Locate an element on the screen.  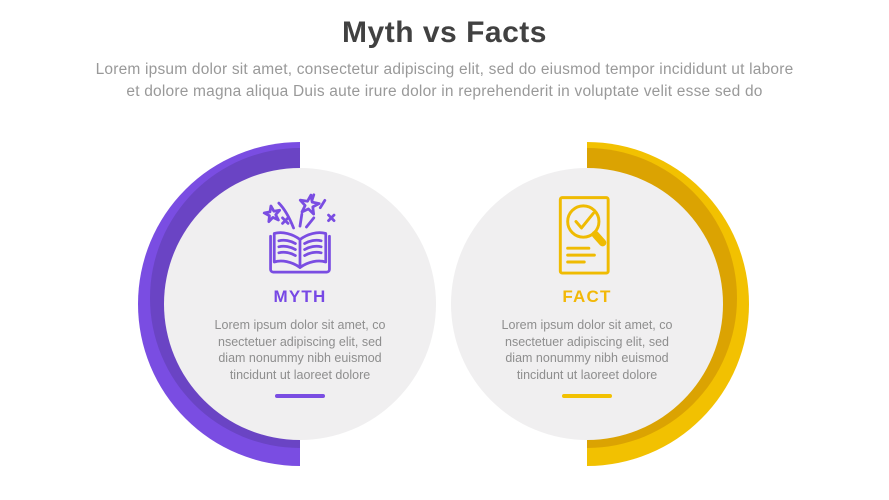
myth-label: MYTH is located at coordinates (300, 296).